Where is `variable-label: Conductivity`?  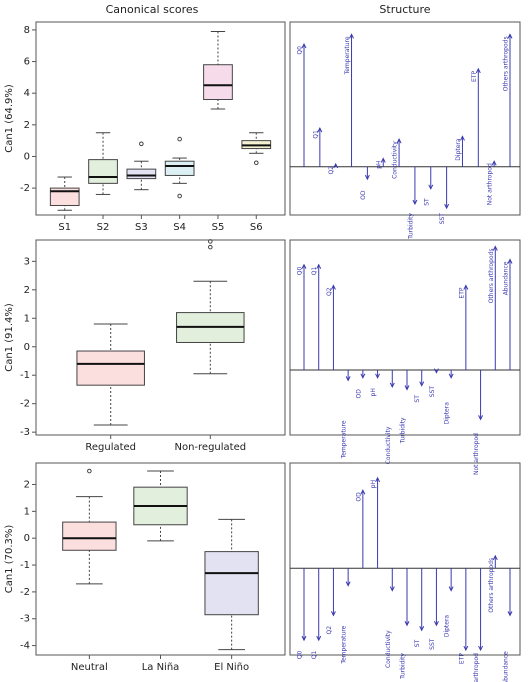 variable-label: Conductivity is located at coordinates (388, 445).